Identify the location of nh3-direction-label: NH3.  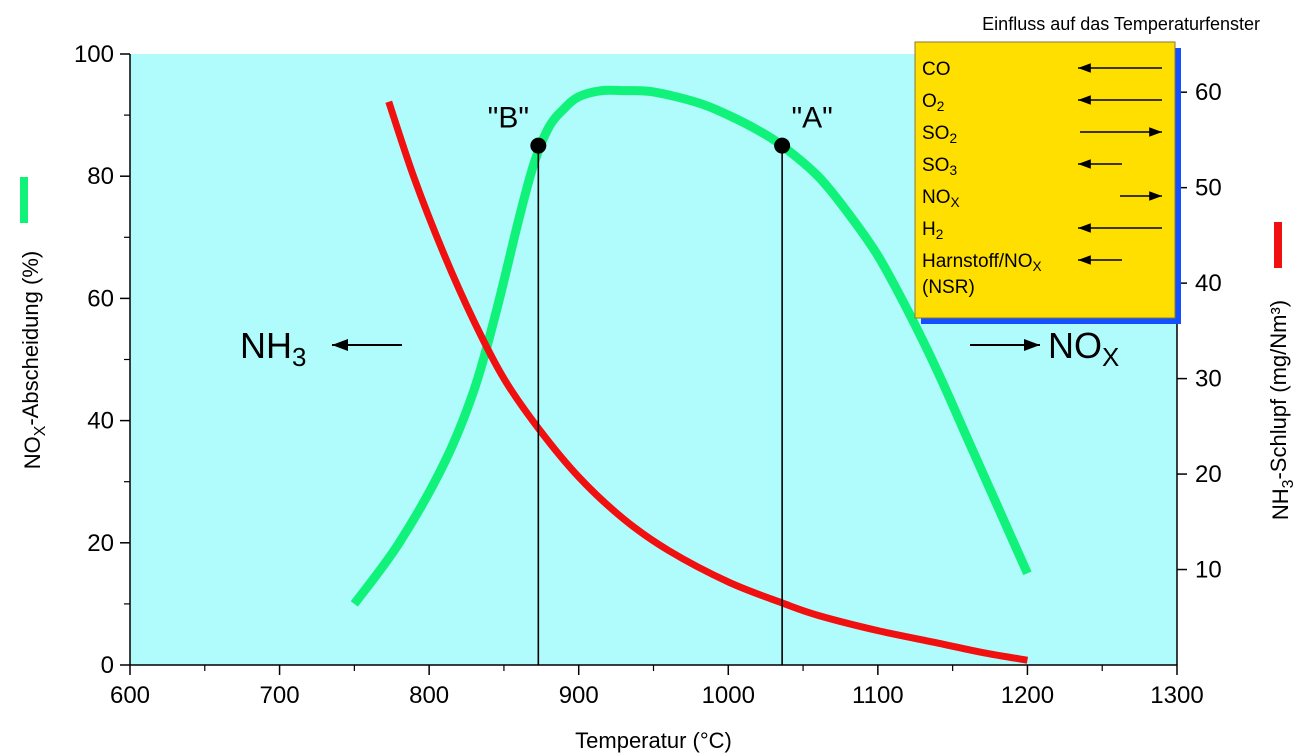
(273, 348).